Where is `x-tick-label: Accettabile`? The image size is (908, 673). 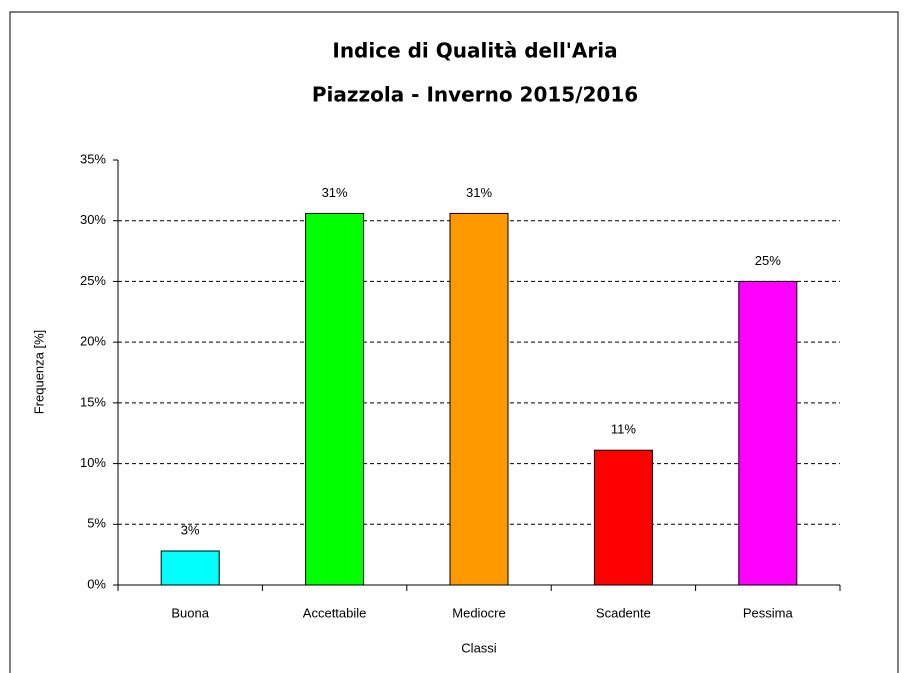 x-tick-label: Accettabile is located at coordinates (335, 612).